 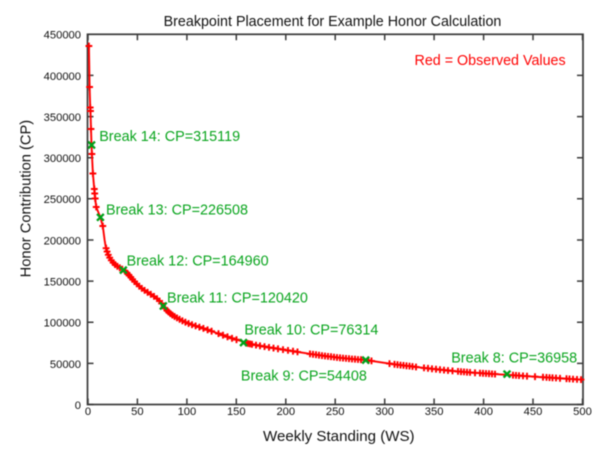 I want to click on svg-text: Break 10: CP=76314, so click(x=311, y=331).